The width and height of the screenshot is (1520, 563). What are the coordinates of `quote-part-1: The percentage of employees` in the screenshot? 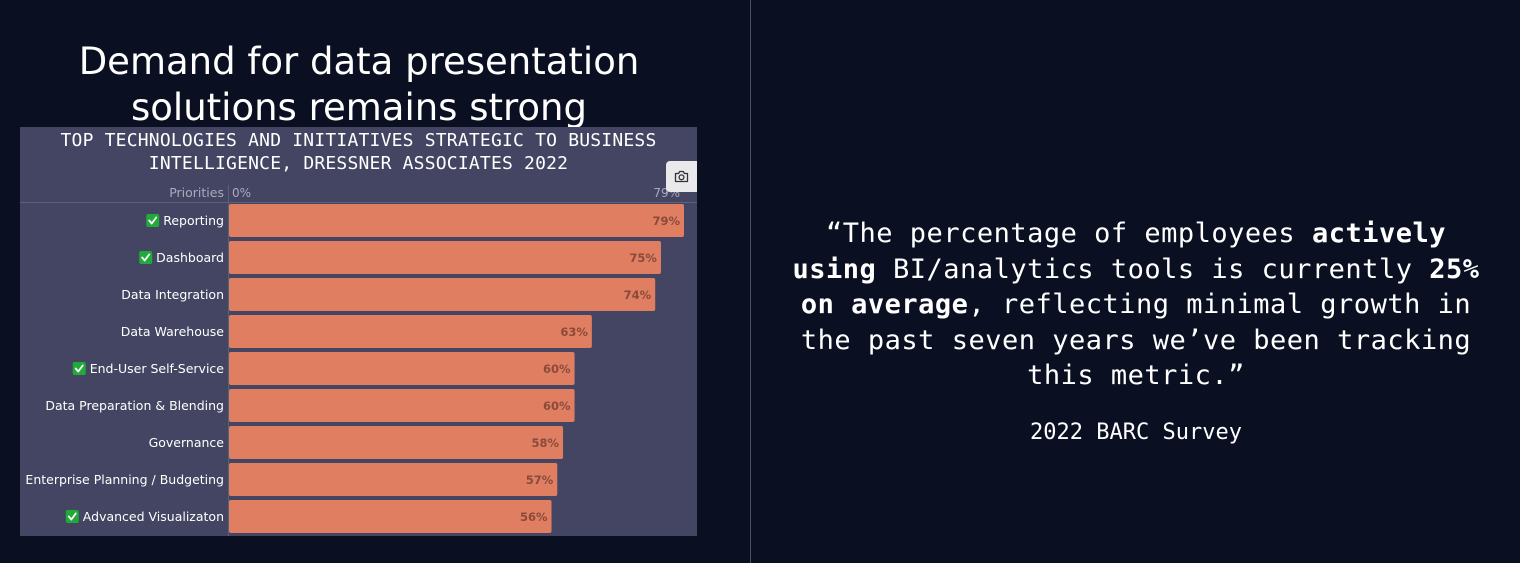 It's located at (1077, 233).